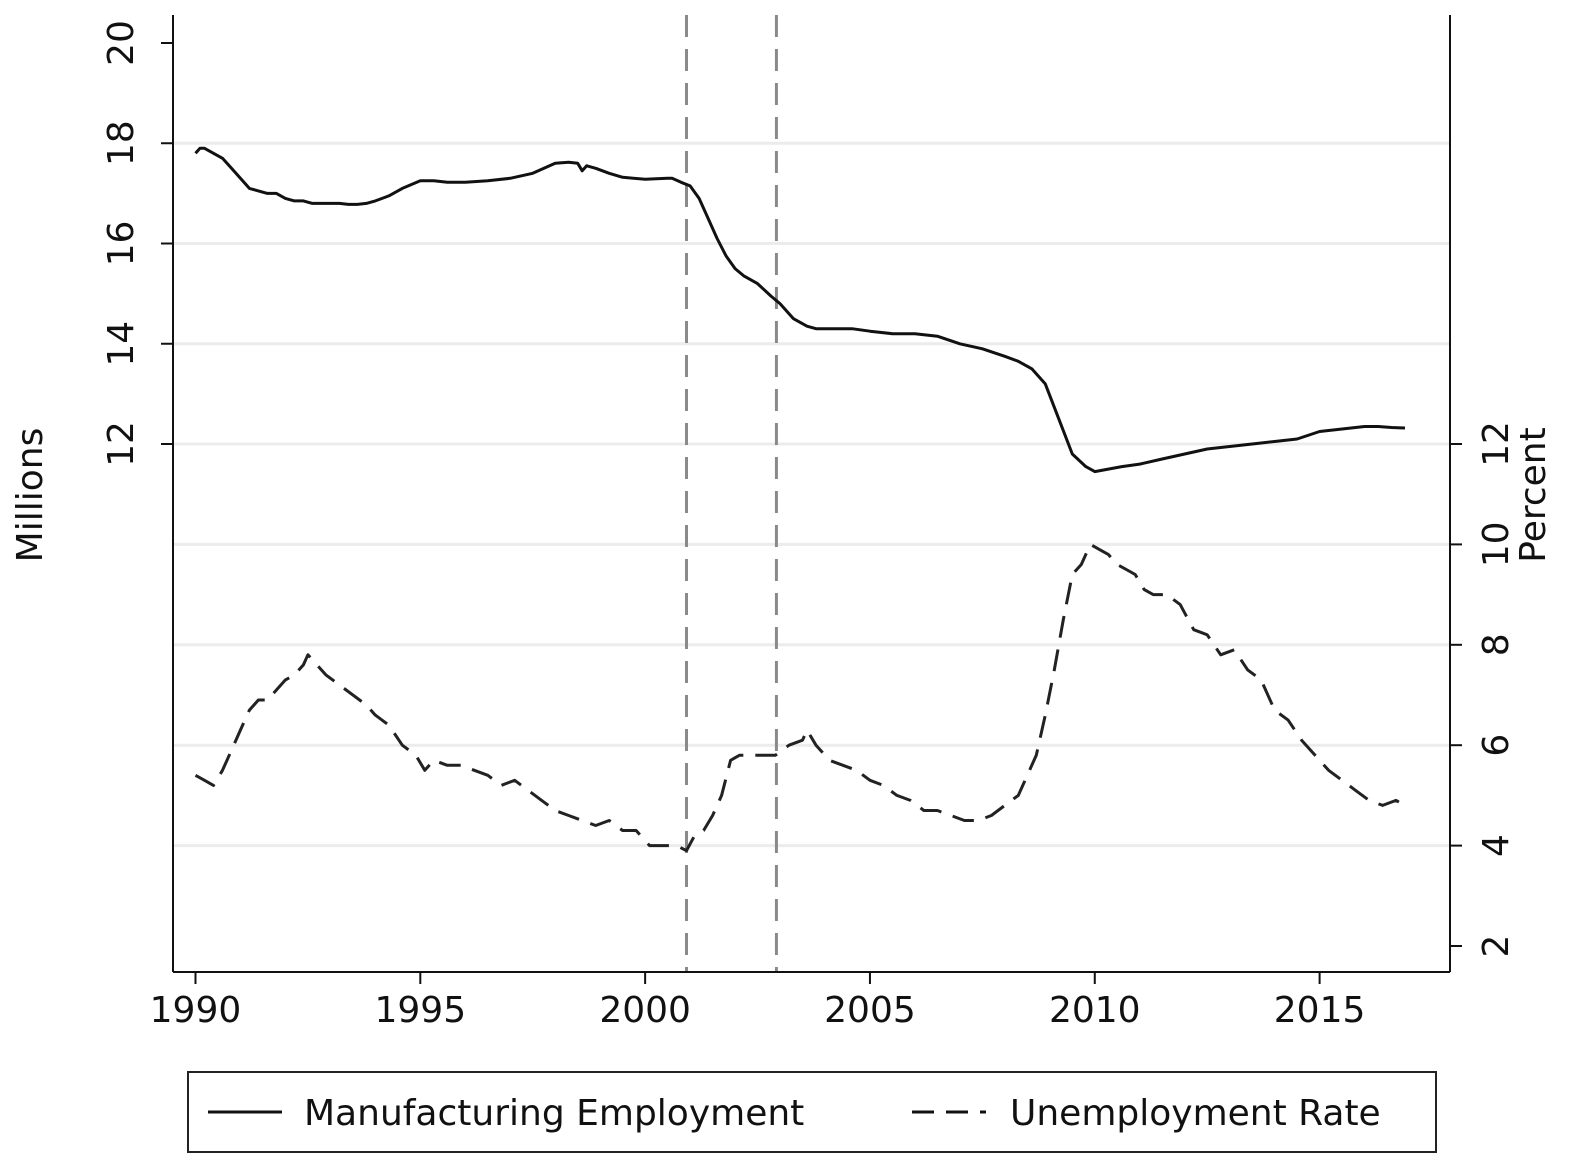 The height and width of the screenshot is (1167, 1577). What do you see at coordinates (1095, 1010) in the screenshot?
I see `x-tick-label-2010: 2010` at bounding box center [1095, 1010].